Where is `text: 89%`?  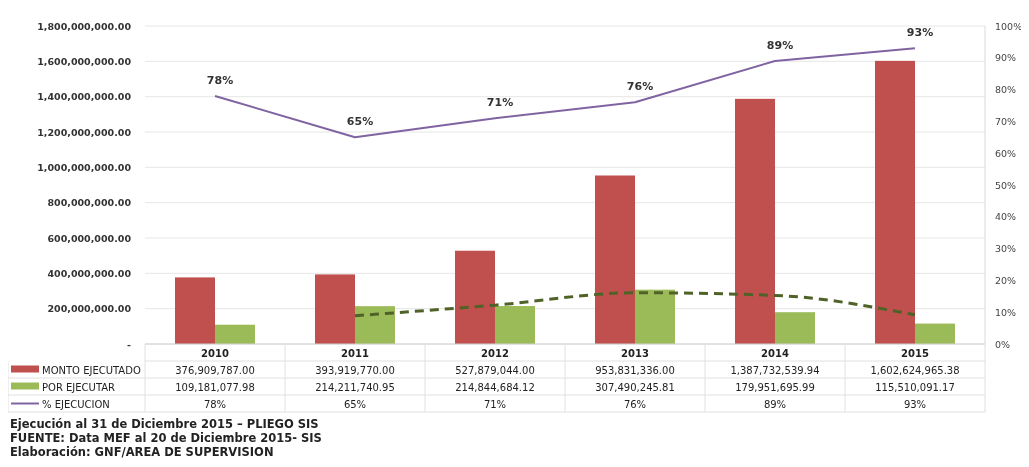
text: 89% is located at coordinates (780, 45).